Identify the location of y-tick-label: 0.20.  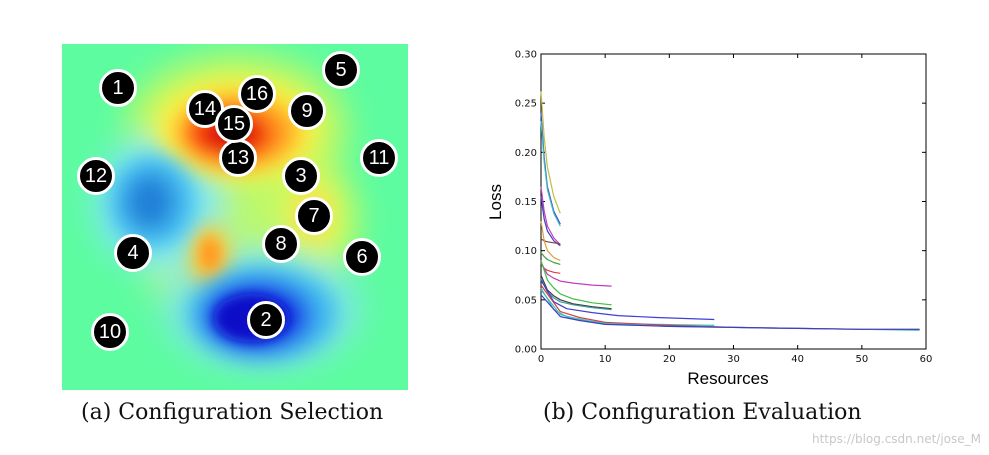
(526, 153).